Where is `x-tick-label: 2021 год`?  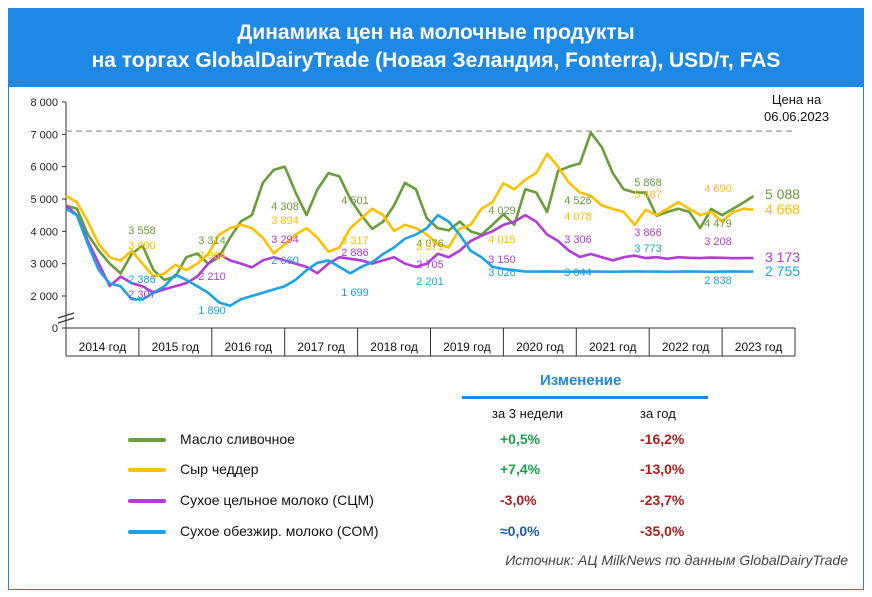
x-tick-label: 2021 год is located at coordinates (613, 347).